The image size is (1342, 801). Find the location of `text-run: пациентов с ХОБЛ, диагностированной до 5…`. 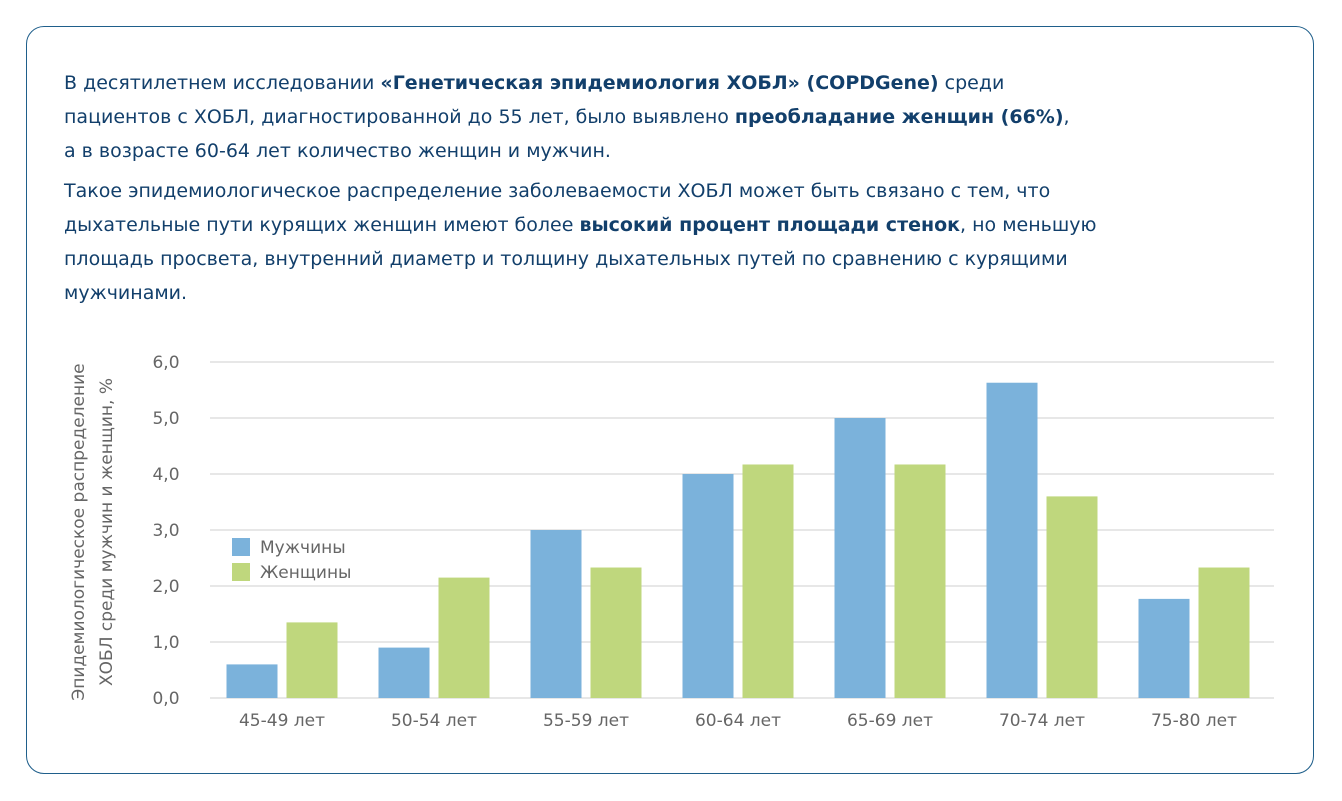

text-run: пациентов с ХОБЛ, диагностированной до 5… is located at coordinates (399, 117).